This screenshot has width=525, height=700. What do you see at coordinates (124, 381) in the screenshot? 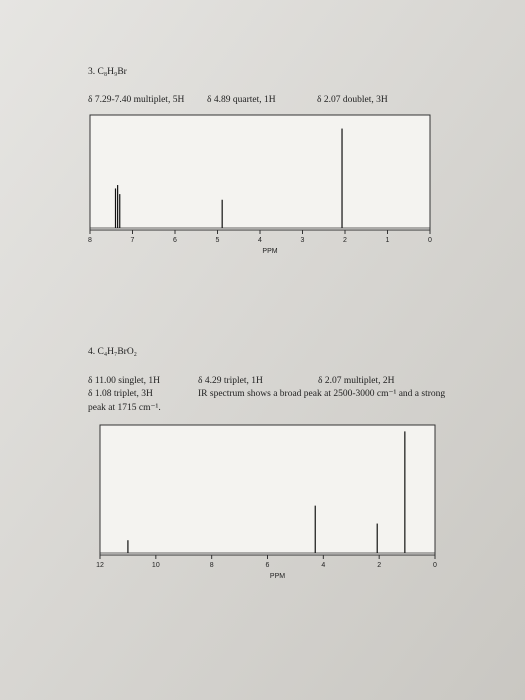
I see `nmr-note: δ 11.00 singlet, 1H` at bounding box center [124, 381].